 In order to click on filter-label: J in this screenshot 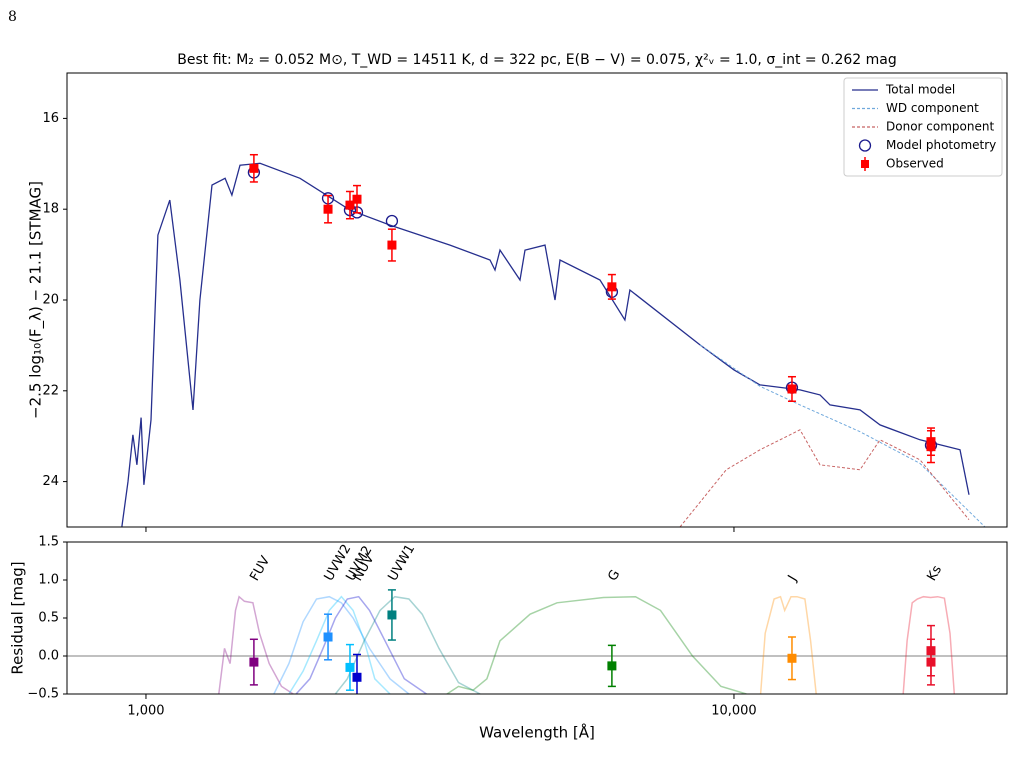, I will do `click(792, 579)`.